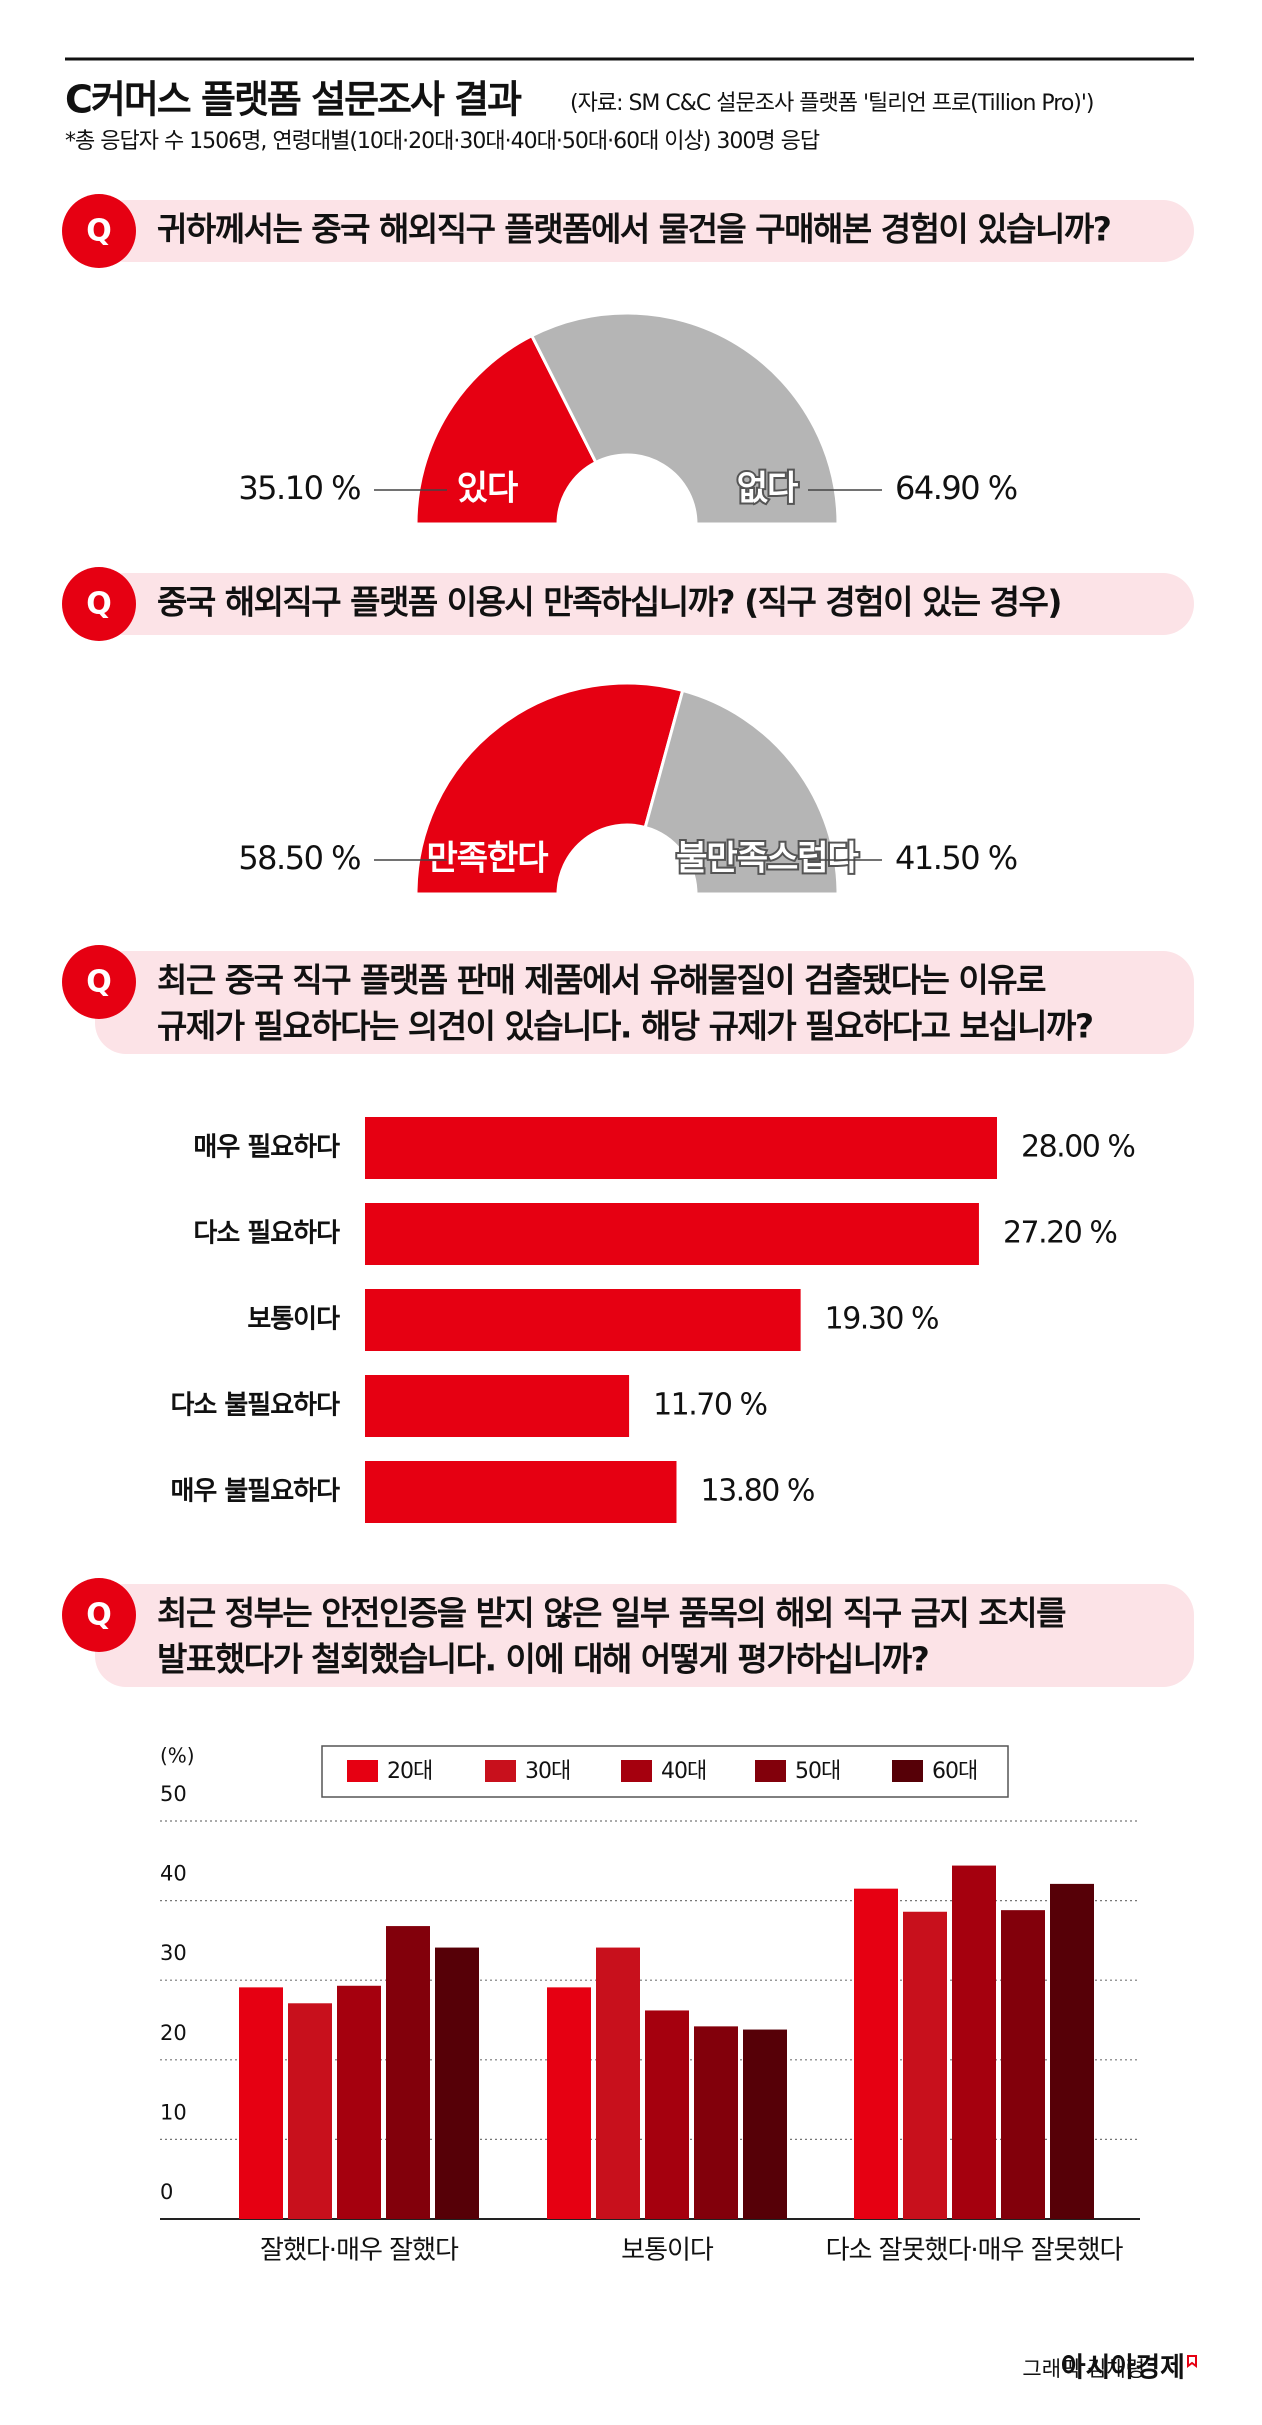  What do you see at coordinates (359, 2251) in the screenshot?
I see `x-tick-label: 잘했다·매우 잘했다` at bounding box center [359, 2251].